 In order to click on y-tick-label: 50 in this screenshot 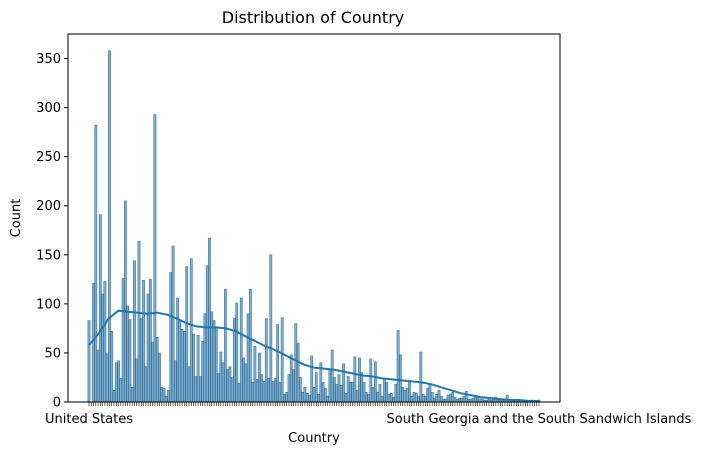, I will do `click(52, 353)`.